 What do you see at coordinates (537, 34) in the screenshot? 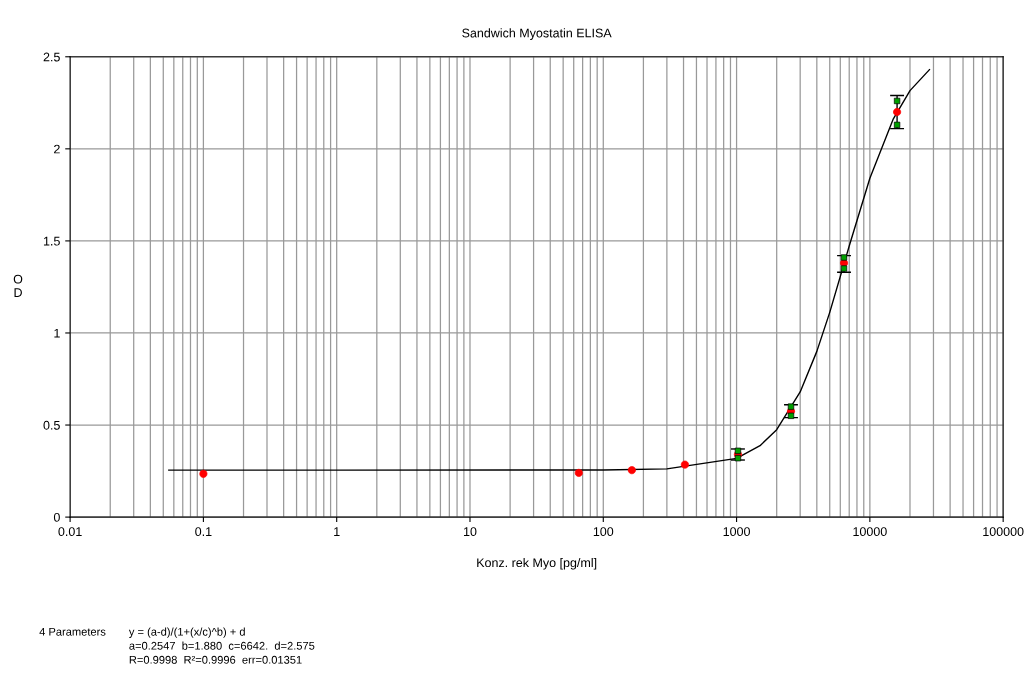
I see `chart-title: Sandwich Myostatin ELISA` at bounding box center [537, 34].